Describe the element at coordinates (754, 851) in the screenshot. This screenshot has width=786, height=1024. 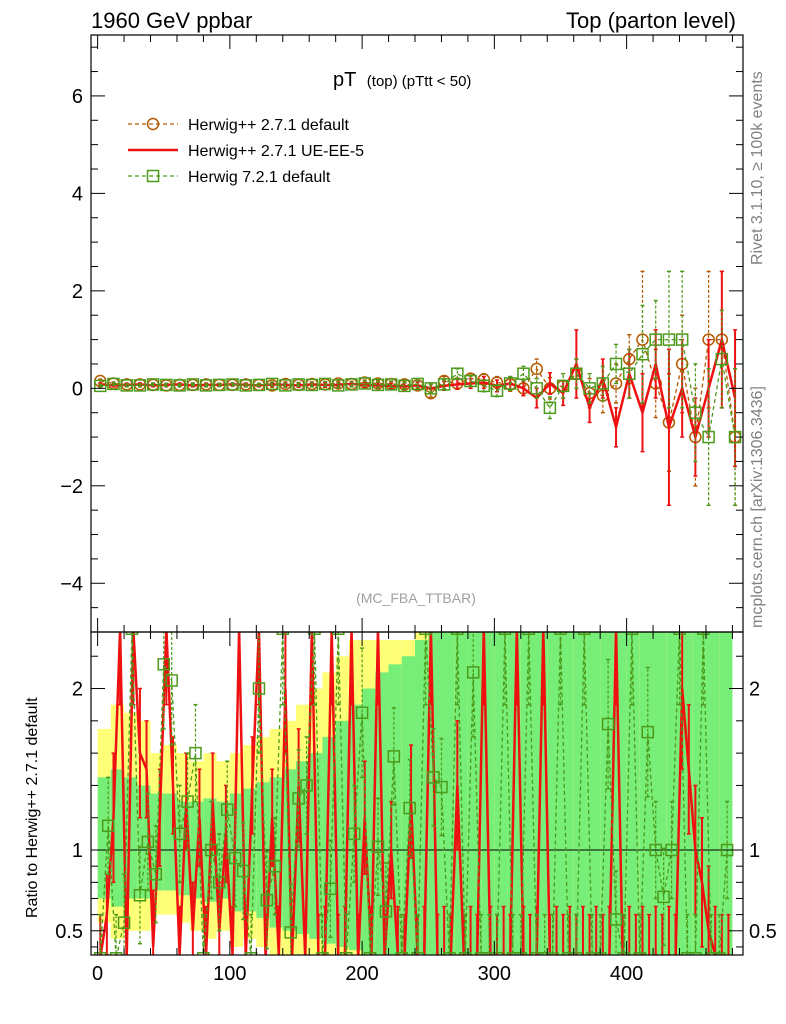
I see `ratio-ytick-label-right-1: 1` at that location.